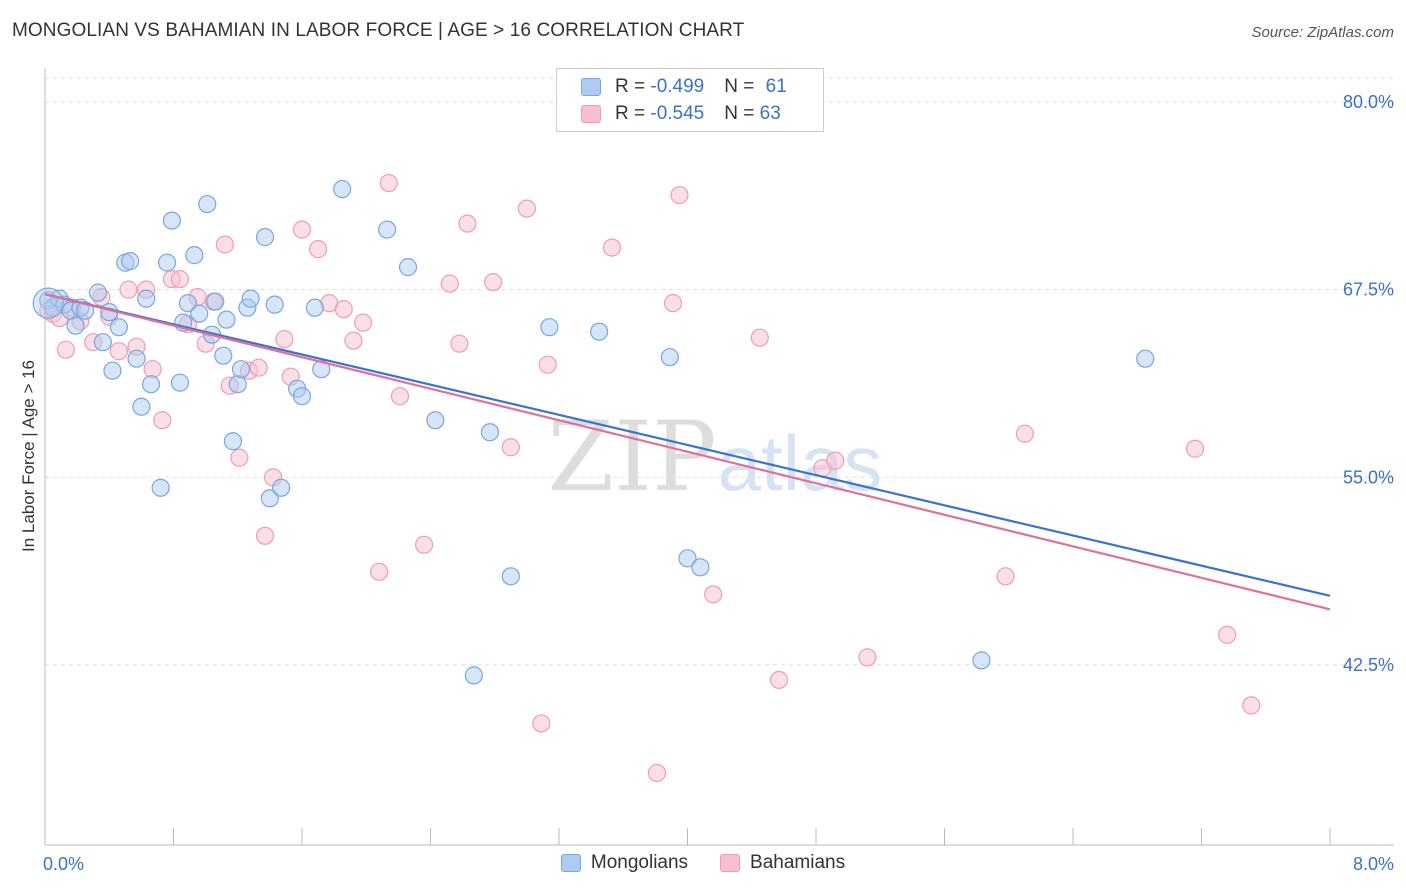 This screenshot has width=1406, height=892. I want to click on legend-r-value: -0.545, so click(677, 113).